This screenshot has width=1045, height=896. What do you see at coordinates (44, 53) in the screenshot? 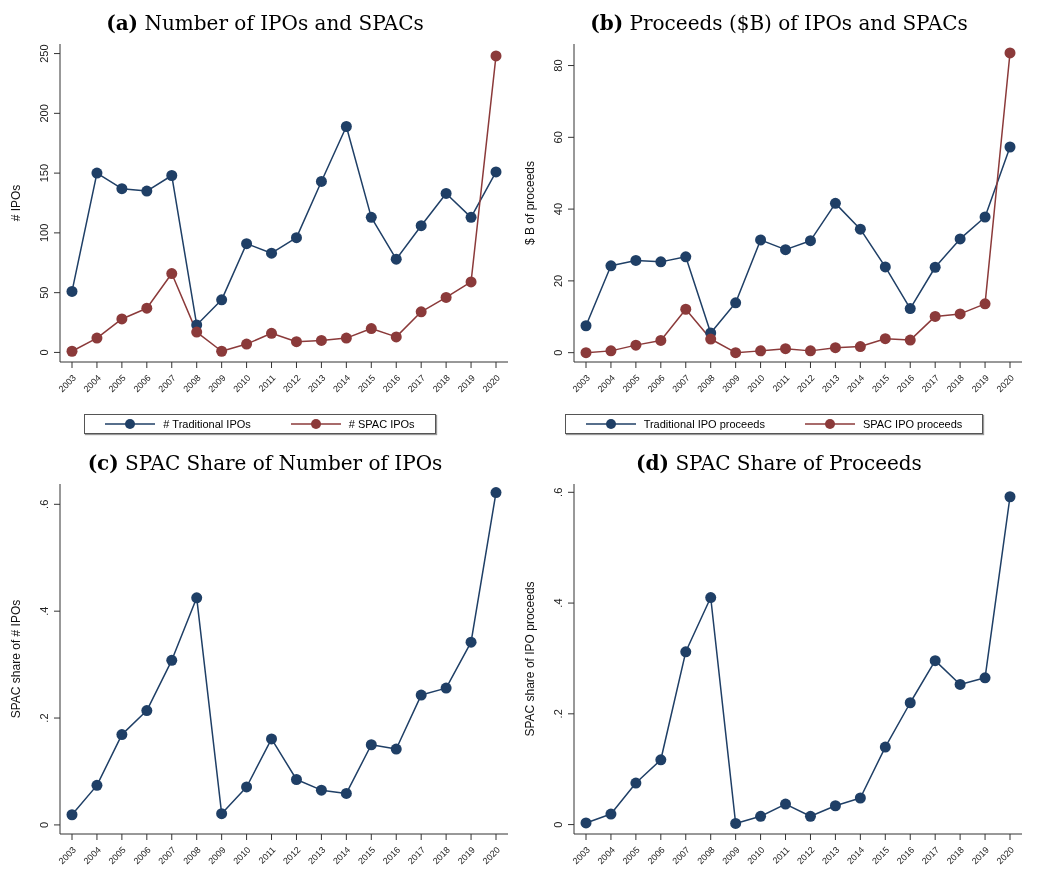
I see `y-tick-label: 250` at bounding box center [44, 53].